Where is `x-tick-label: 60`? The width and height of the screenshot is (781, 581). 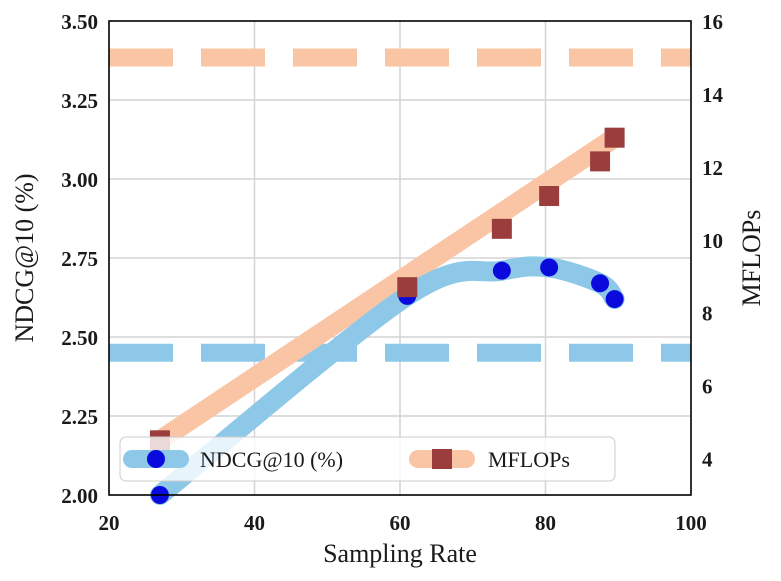 x-tick-label: 60 is located at coordinates (400, 523).